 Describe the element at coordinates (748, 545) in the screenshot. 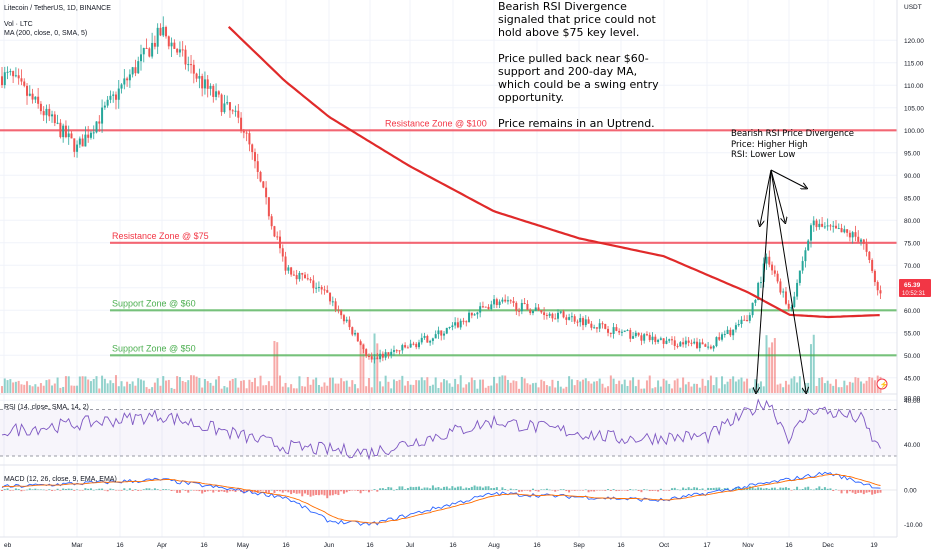

I see `time-tick-label: Nov` at that location.